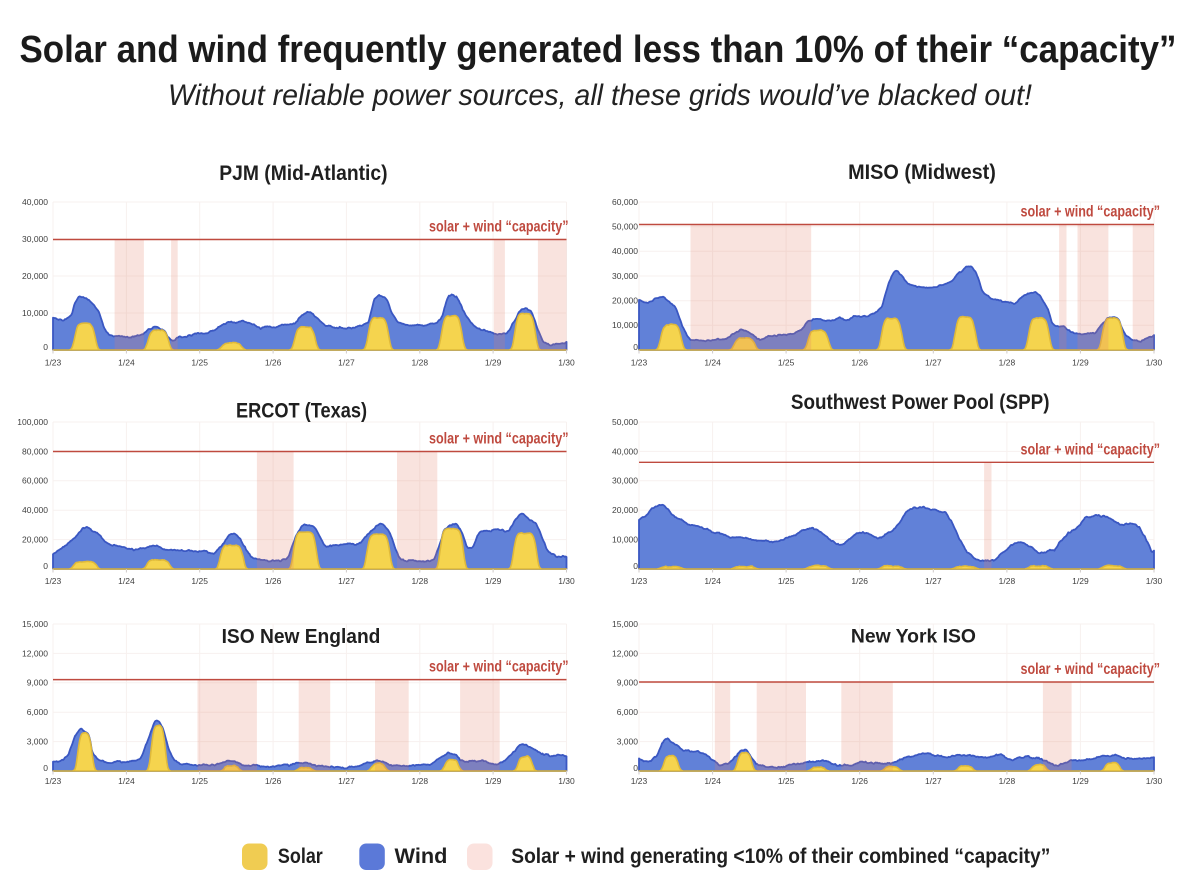 The height and width of the screenshot is (889, 1200). I want to click on svg-text: ERCOT (Texas), so click(301, 411).